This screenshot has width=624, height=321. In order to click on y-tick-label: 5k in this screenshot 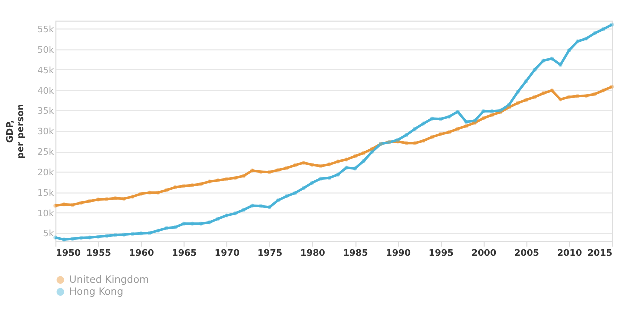, I will do `click(49, 235)`.